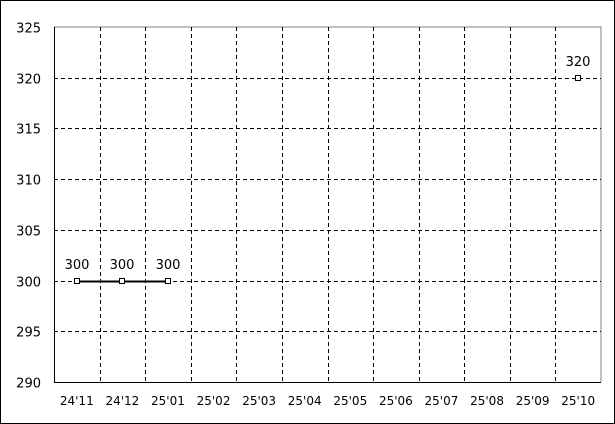  Describe the element at coordinates (396, 401) in the screenshot. I see `x-tick-label: 25'06` at that location.